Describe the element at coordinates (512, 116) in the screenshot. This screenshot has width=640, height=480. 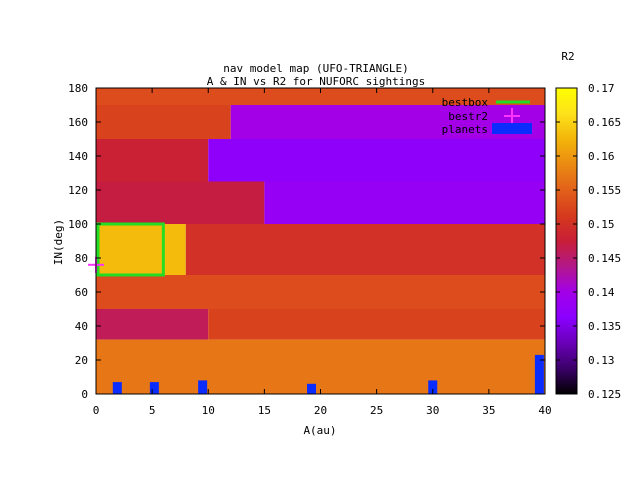
I see `legend-swatch-bestr2` at that location.